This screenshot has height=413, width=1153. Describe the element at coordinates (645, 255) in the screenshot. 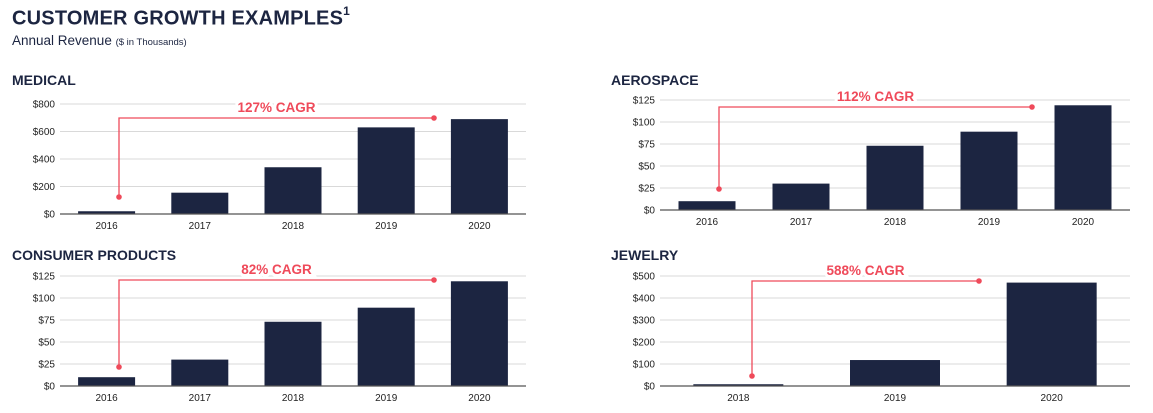

I see `chart-title-jewelry: JEWELRY` at that location.